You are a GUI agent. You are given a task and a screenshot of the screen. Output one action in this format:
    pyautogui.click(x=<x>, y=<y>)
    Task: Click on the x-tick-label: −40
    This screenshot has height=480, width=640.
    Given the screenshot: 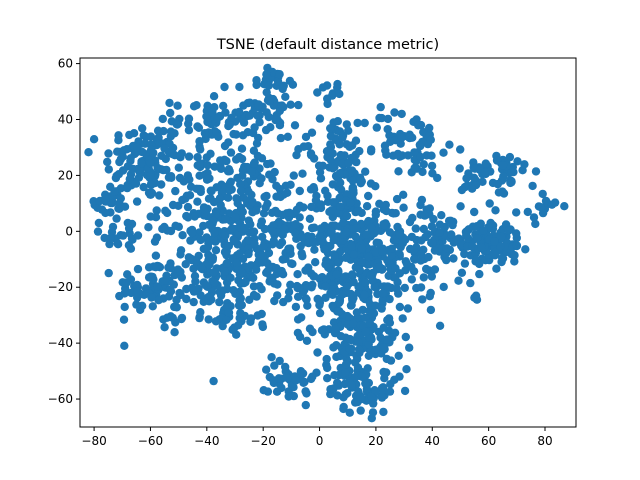 What is the action you would take?
    pyautogui.click(x=206, y=441)
    